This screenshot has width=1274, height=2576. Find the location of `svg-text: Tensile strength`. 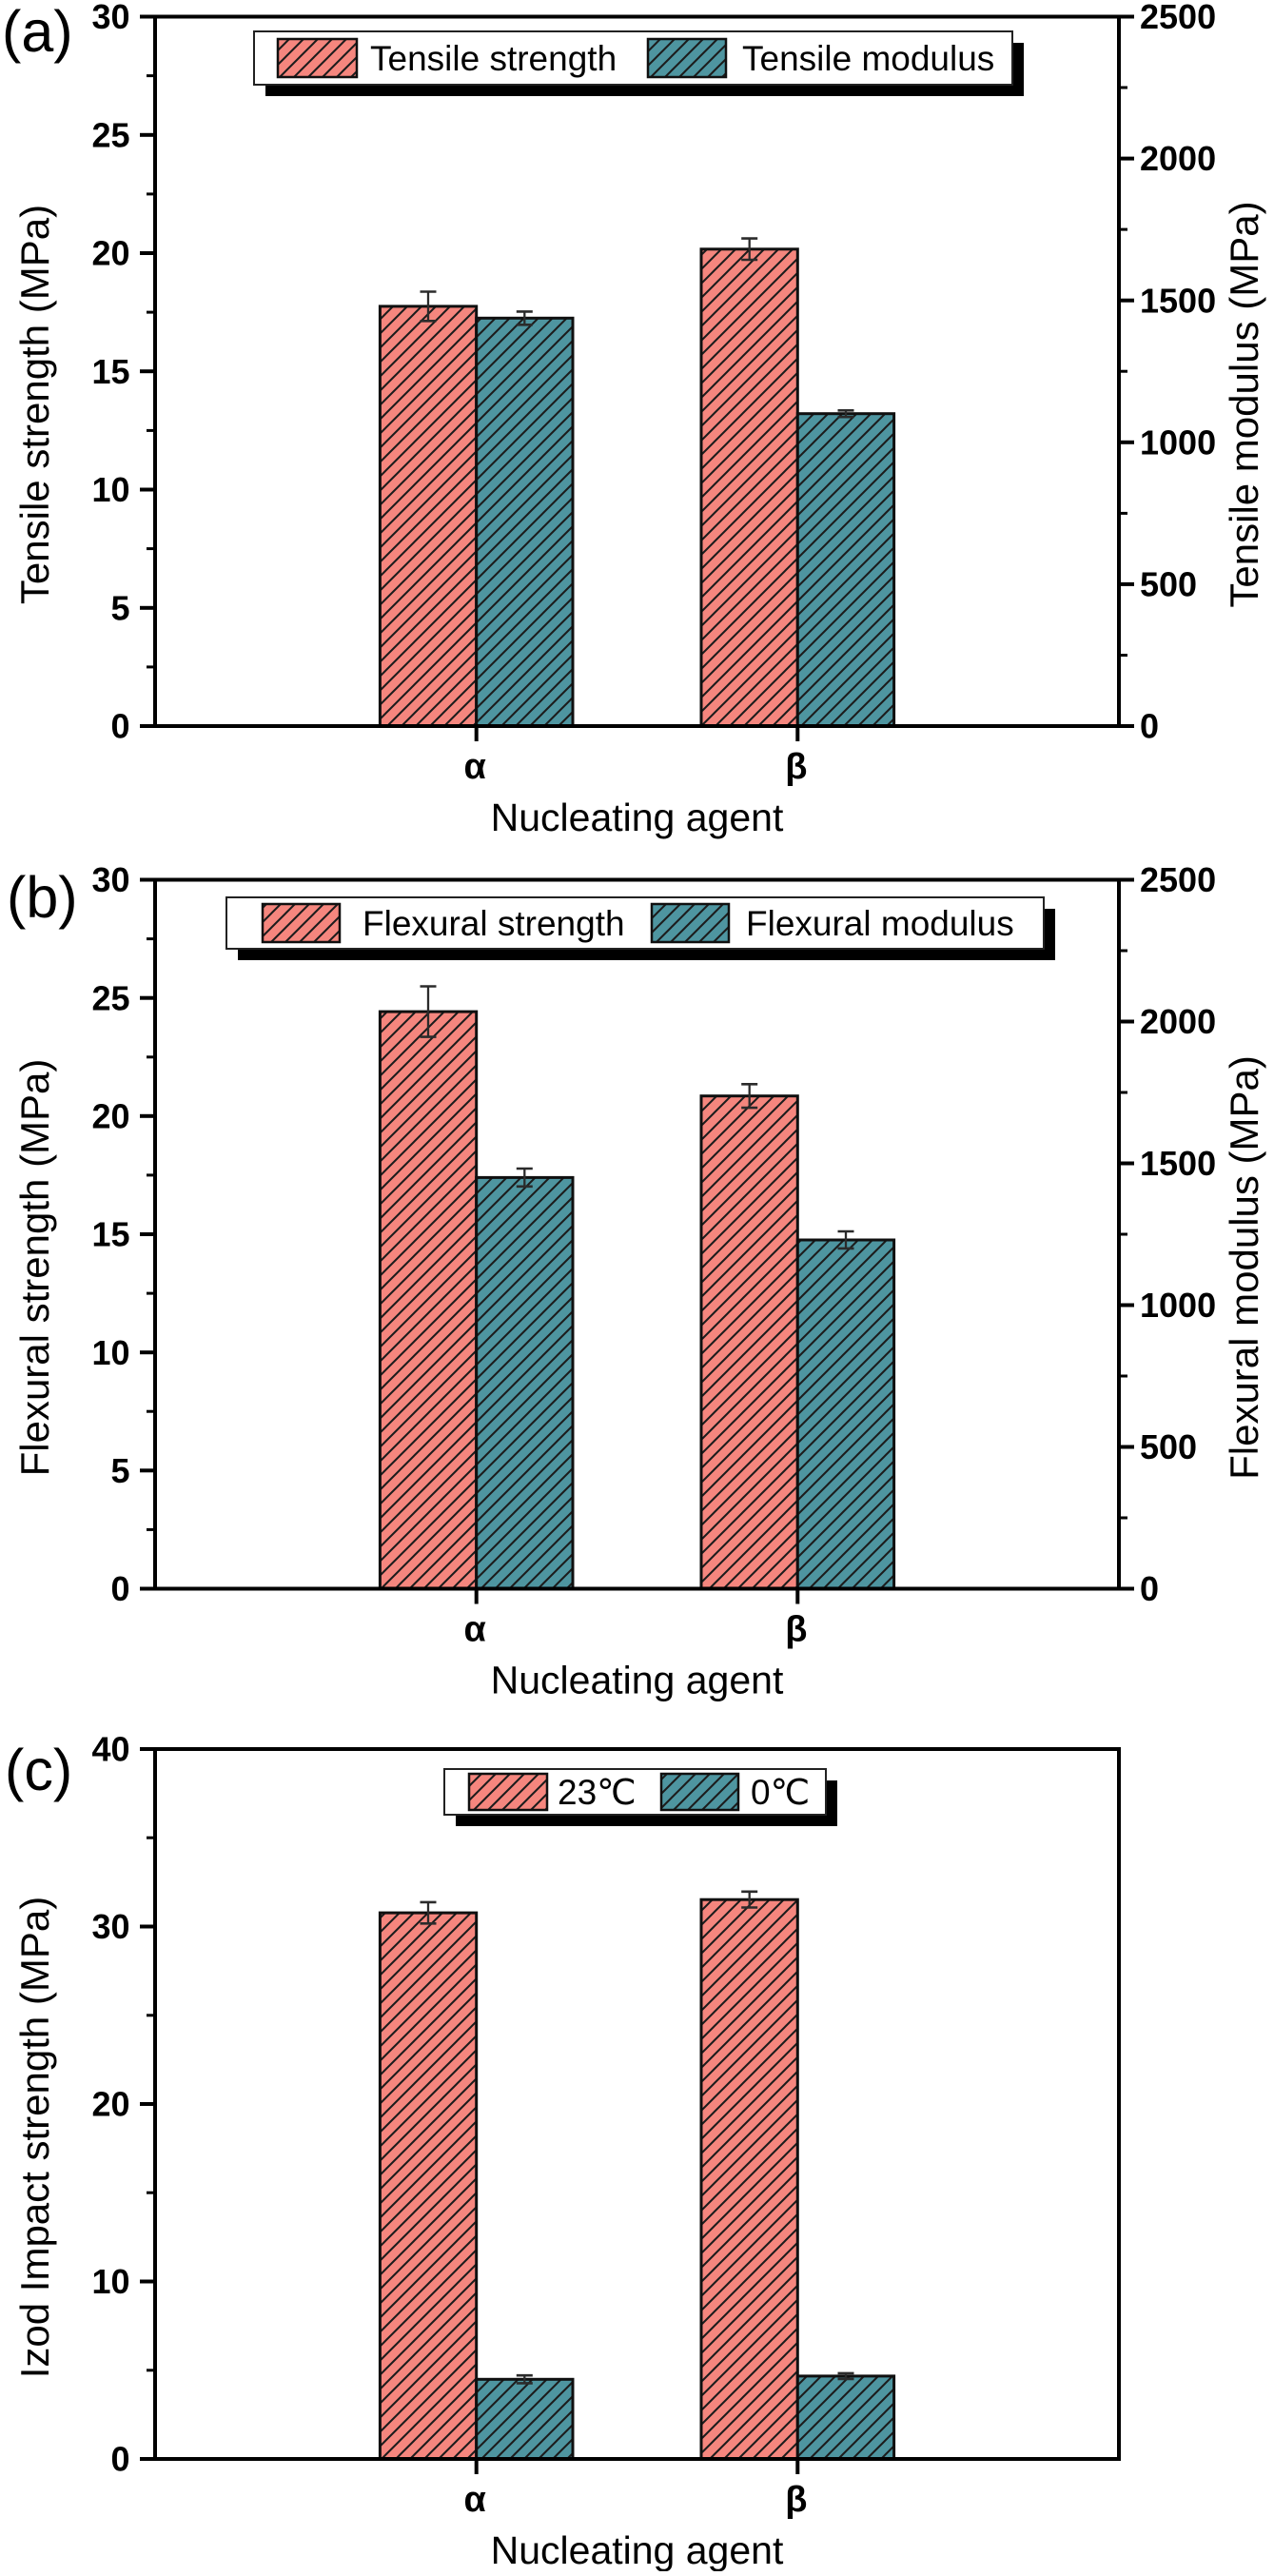

svg-text: Tensile strength is located at coordinates (493, 58).